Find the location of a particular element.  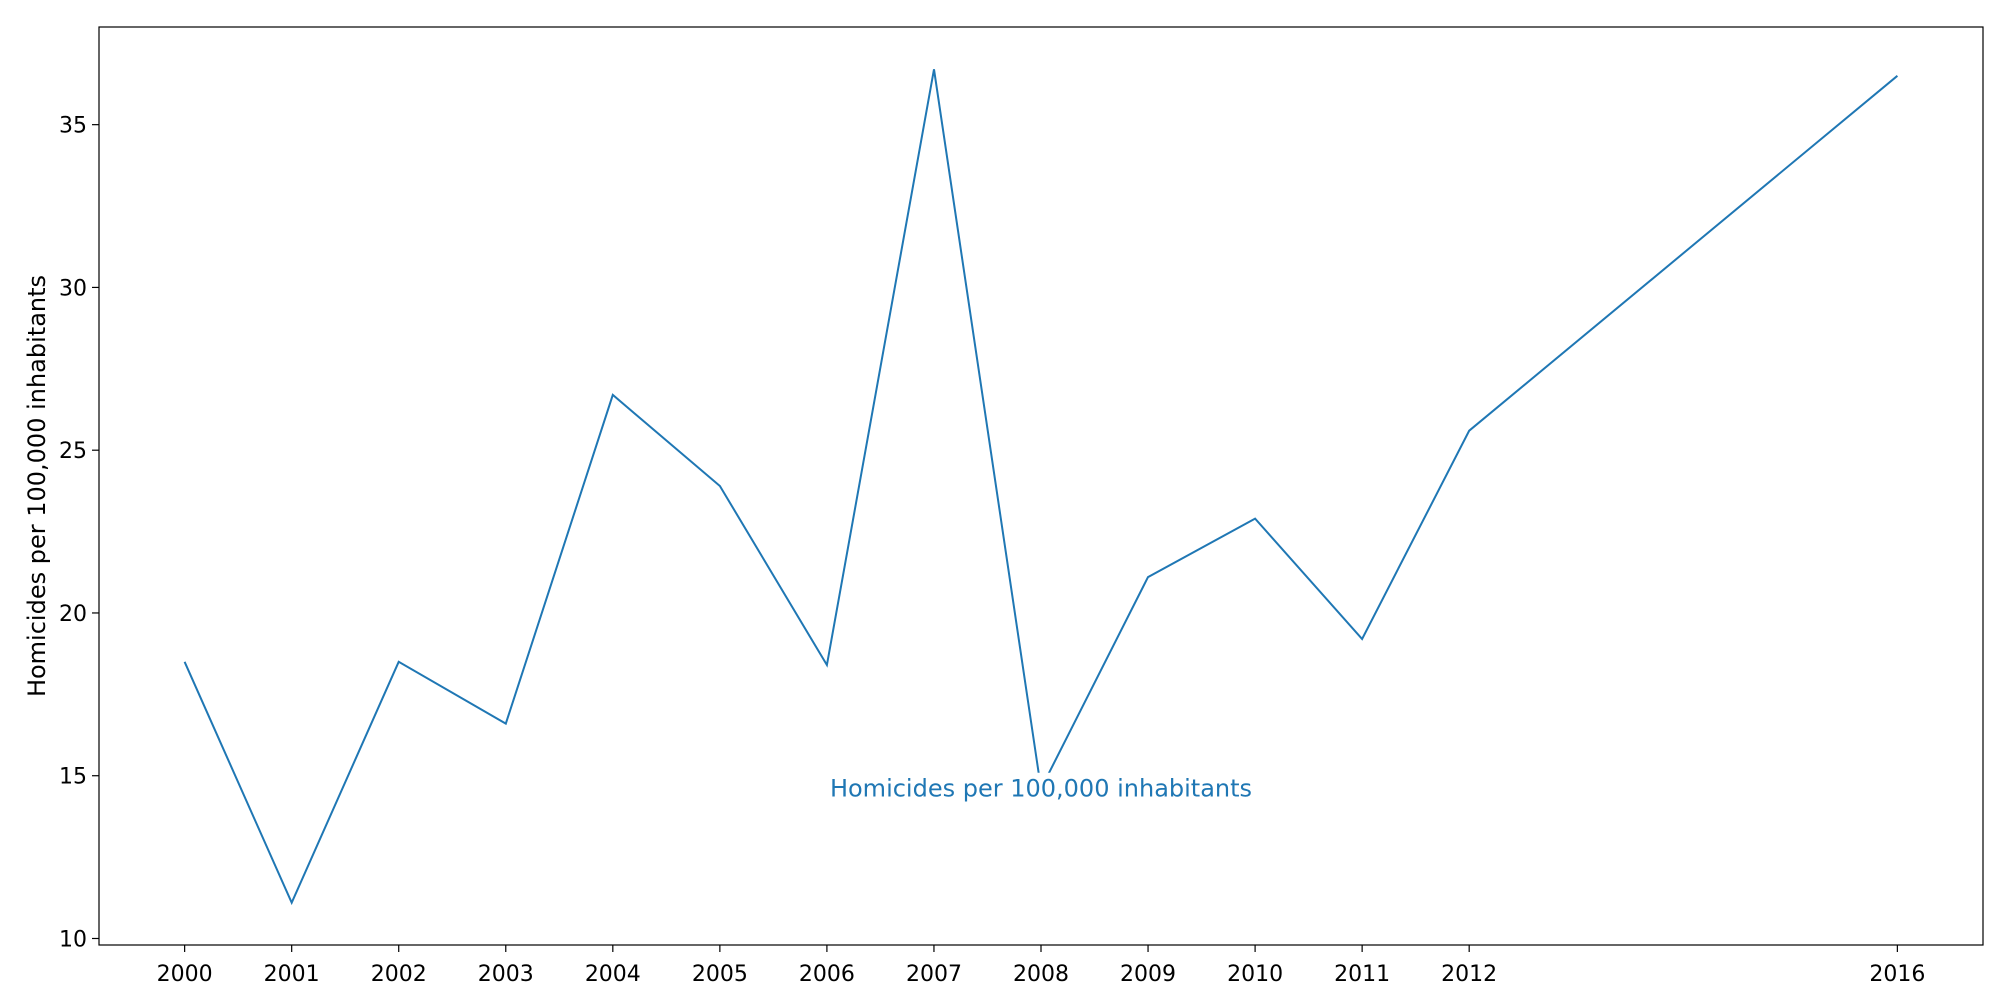

x-tick-label: 2006 is located at coordinates (827, 974).